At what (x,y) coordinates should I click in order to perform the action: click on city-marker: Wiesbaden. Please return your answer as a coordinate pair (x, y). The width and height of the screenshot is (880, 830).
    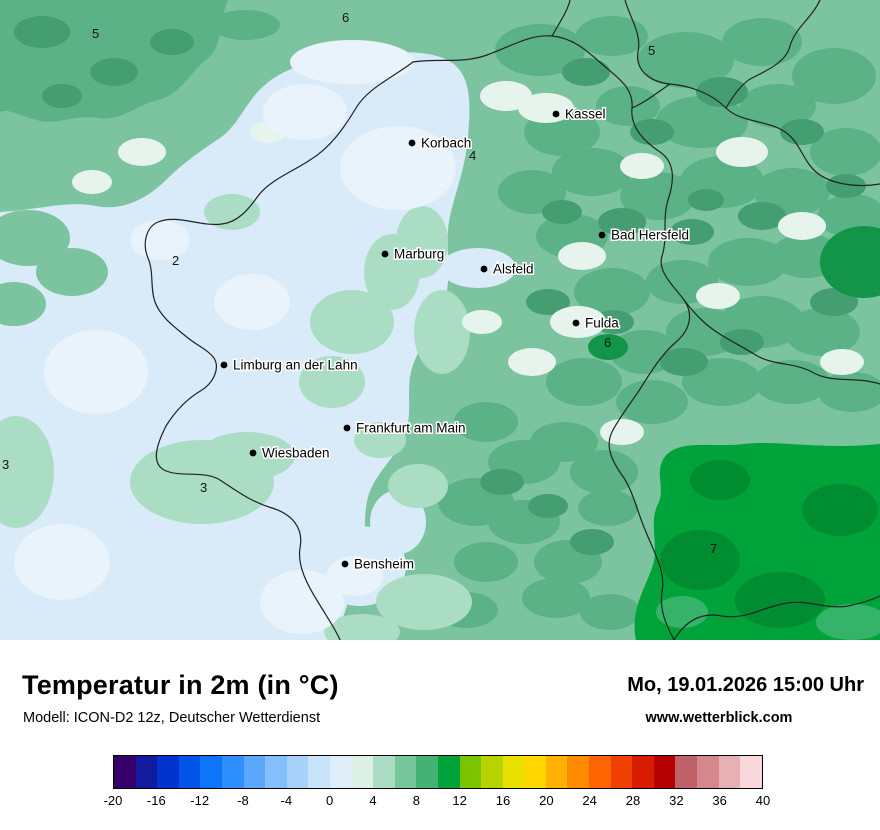
    Looking at the image, I should click on (290, 453).